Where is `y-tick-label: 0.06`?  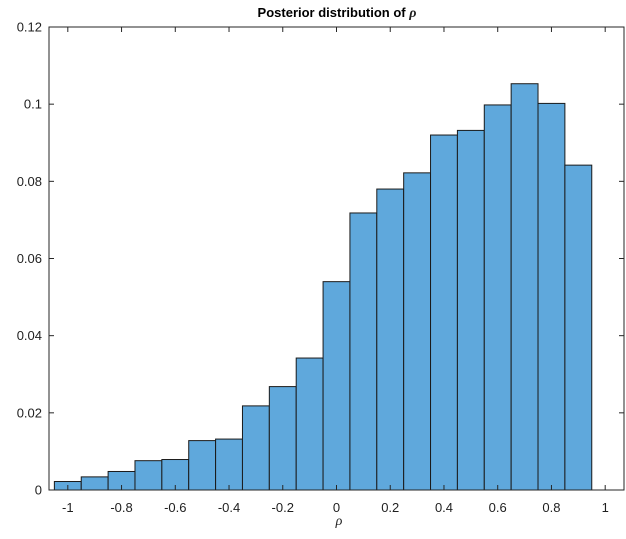 y-tick-label: 0.06 is located at coordinates (29, 258).